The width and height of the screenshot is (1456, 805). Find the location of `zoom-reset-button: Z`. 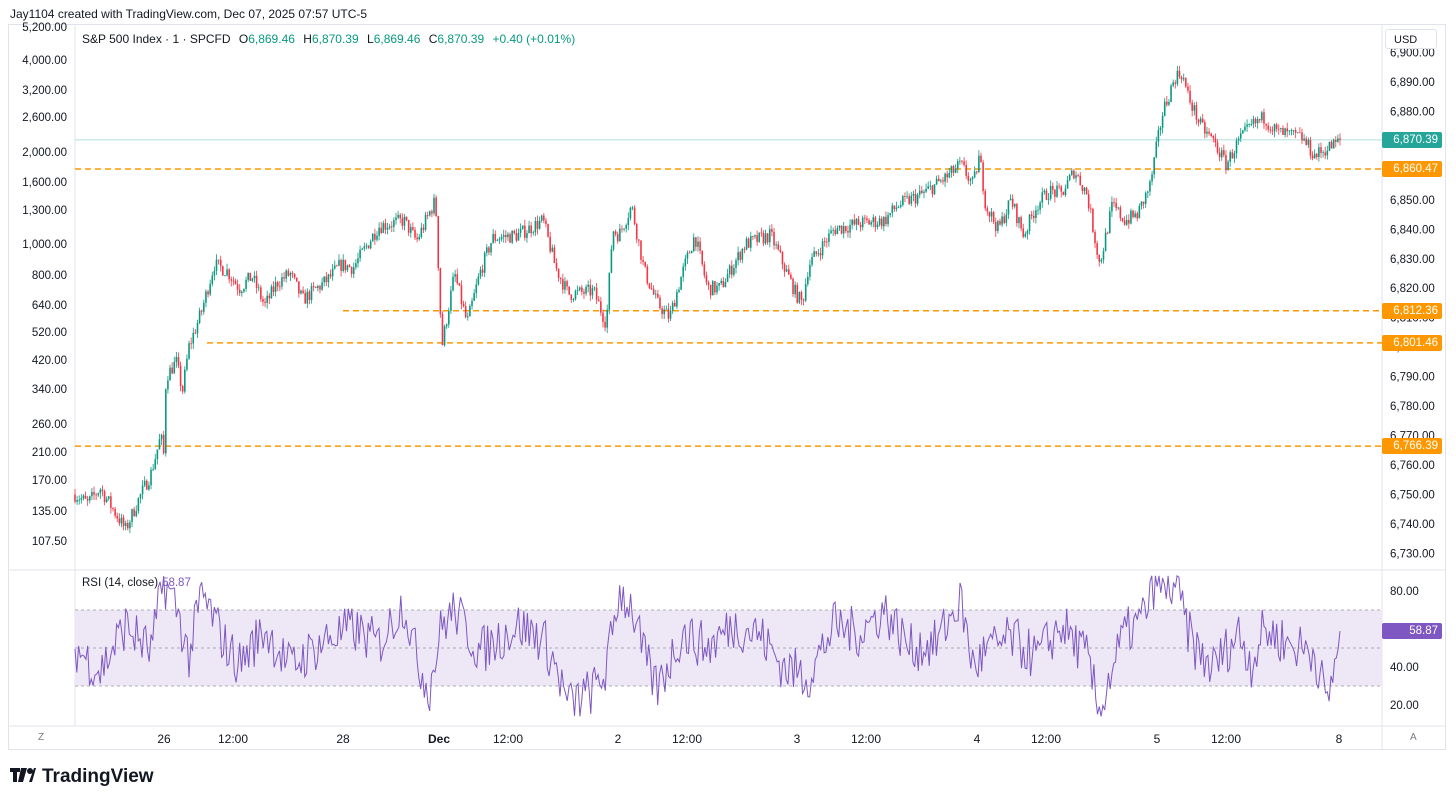

zoom-reset-button: Z is located at coordinates (41, 737).